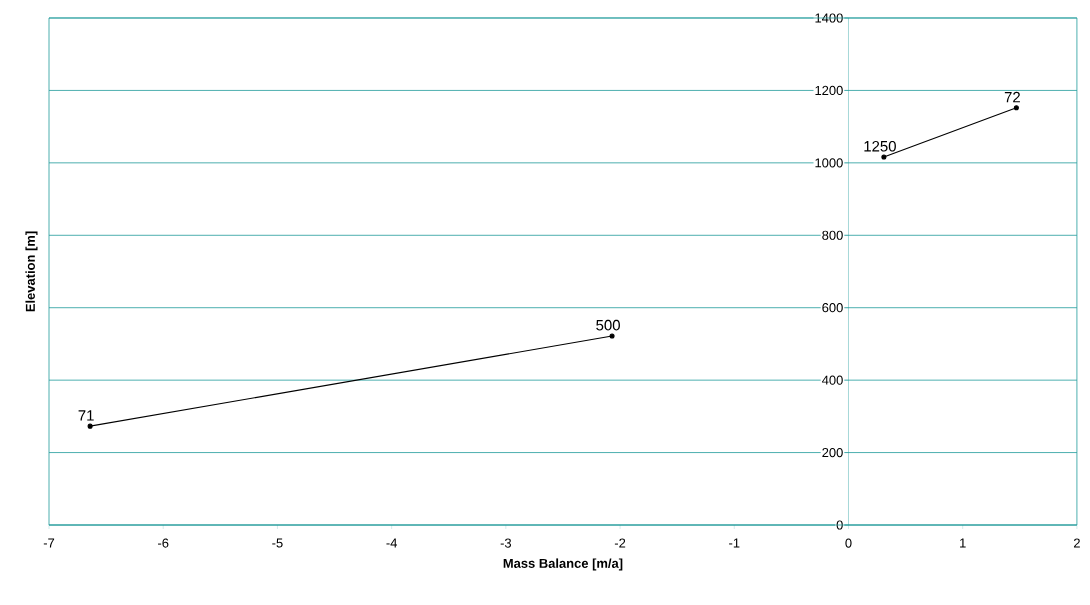 Image resolution: width=1090 pixels, height=605 pixels. Describe the element at coordinates (620, 543) in the screenshot. I see `x-tick-label: -2` at that location.